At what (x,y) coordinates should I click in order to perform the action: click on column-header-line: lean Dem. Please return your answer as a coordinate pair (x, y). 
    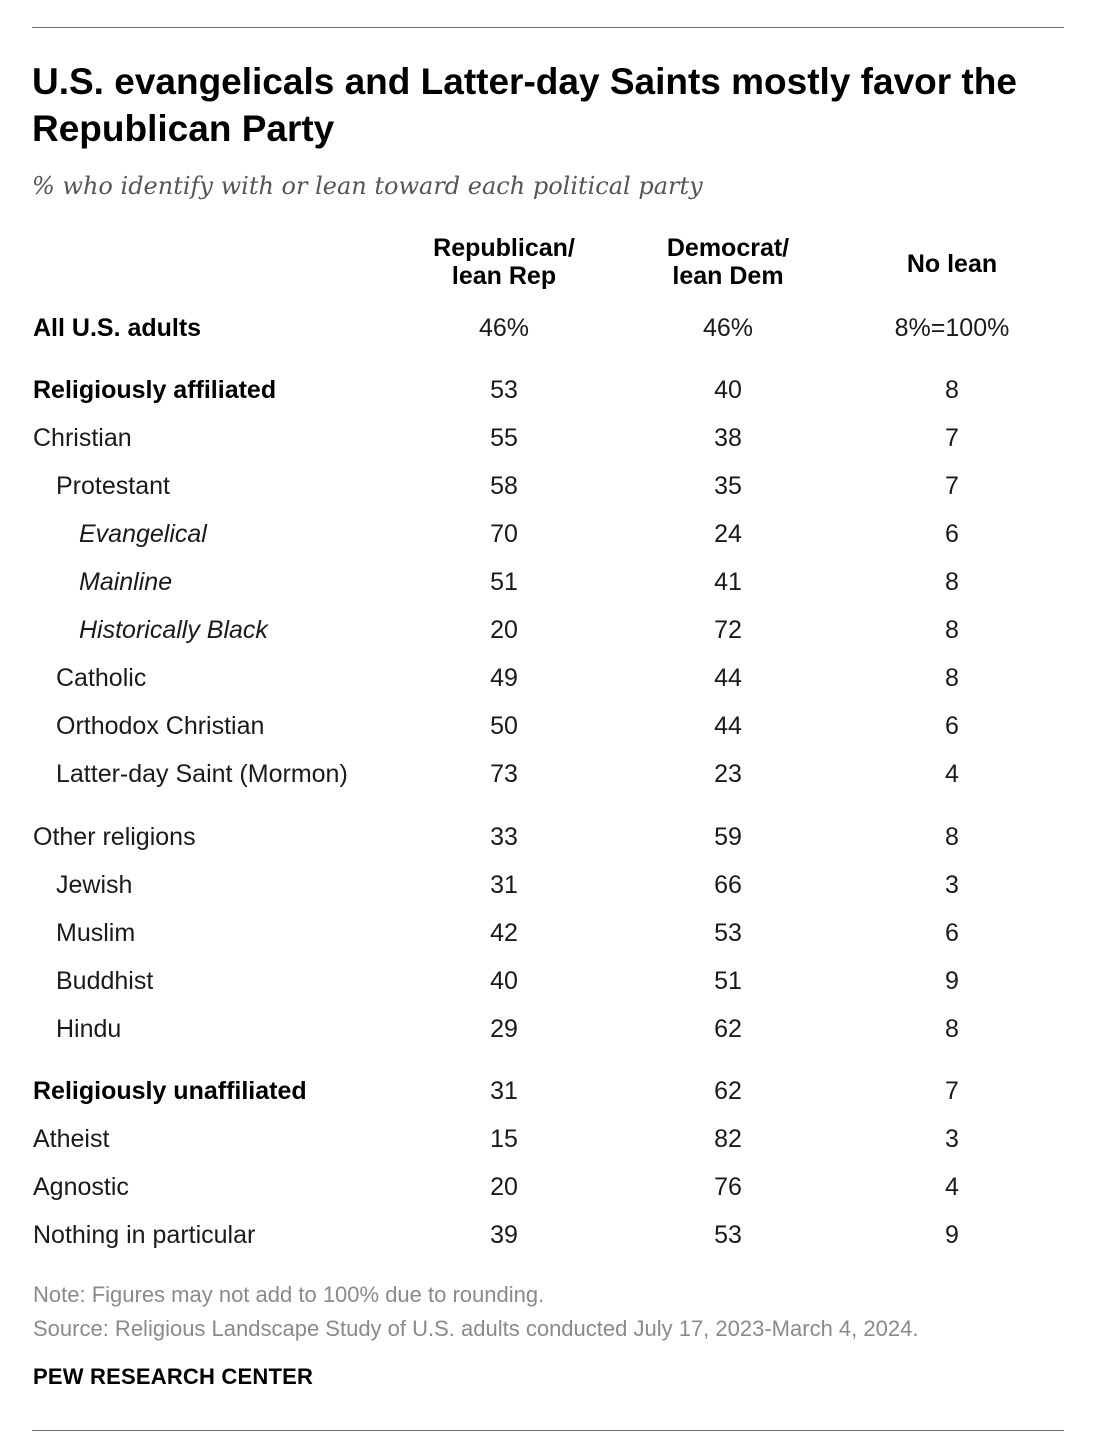
    Looking at the image, I should click on (728, 276).